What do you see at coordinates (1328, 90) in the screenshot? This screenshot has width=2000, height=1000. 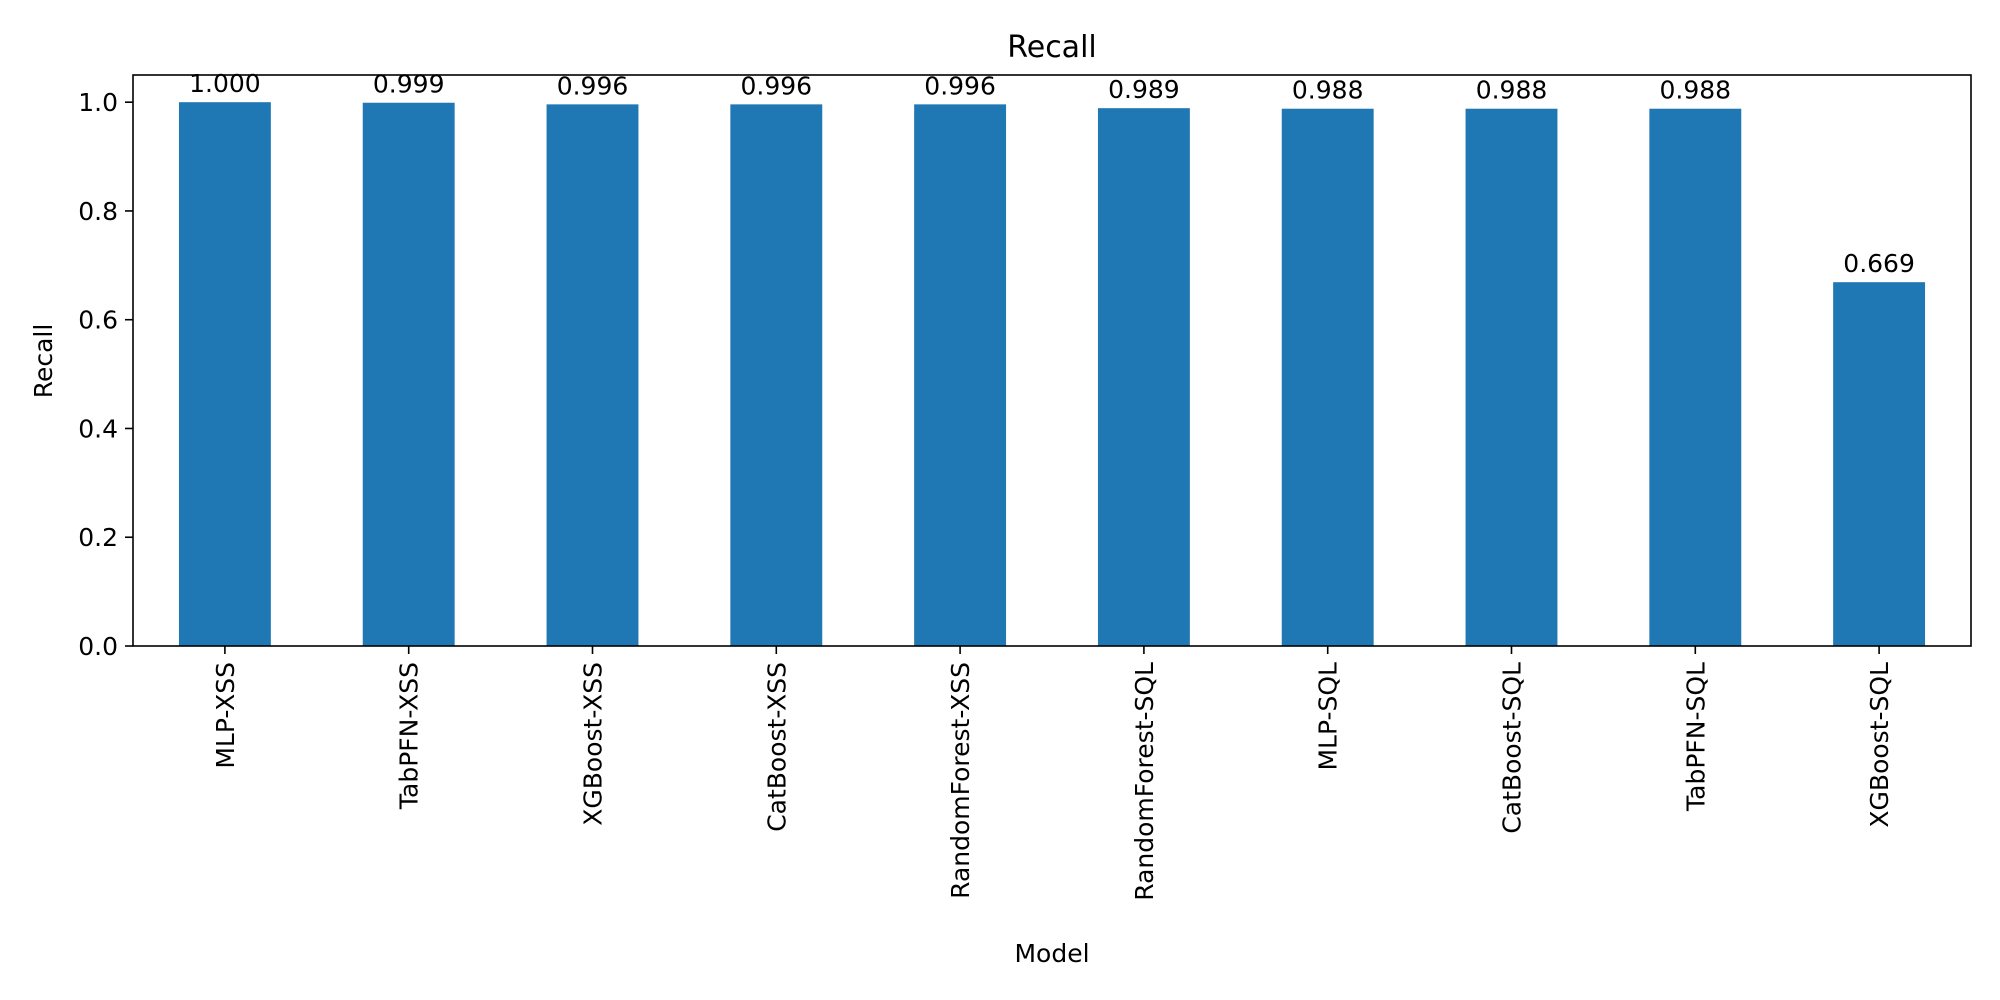 I see `data-label-mlp-sql: 0.988` at bounding box center [1328, 90].